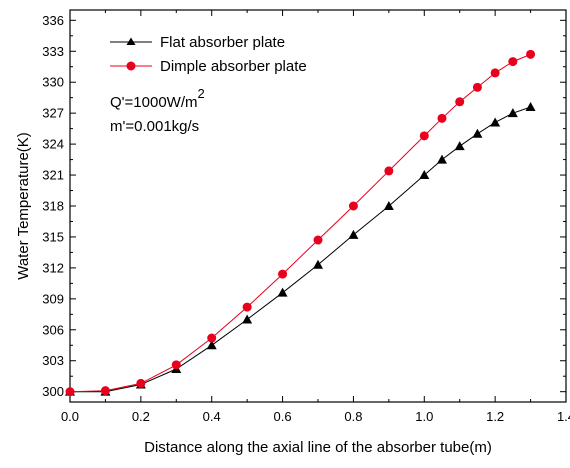  What do you see at coordinates (141, 416) in the screenshot?
I see `x-tick-label: 0.2` at bounding box center [141, 416].